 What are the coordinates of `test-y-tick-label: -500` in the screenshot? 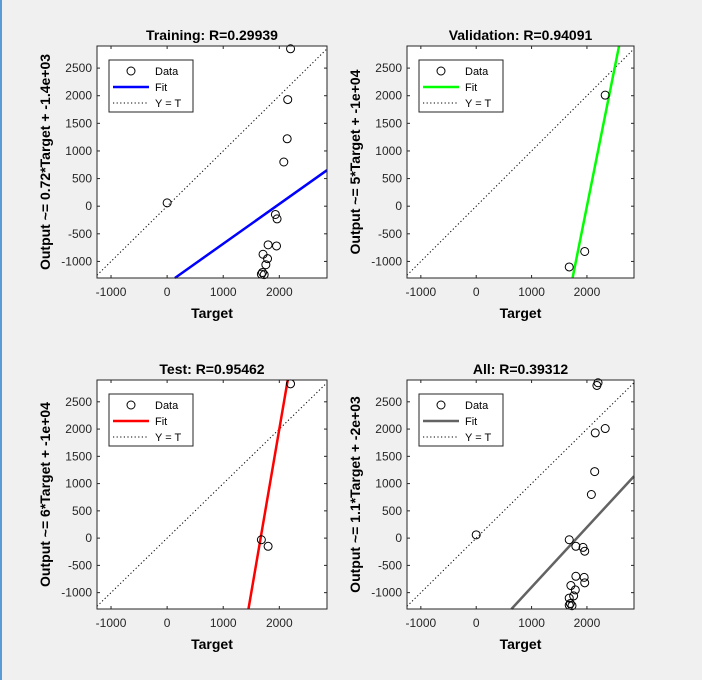 It's located at (80, 565).